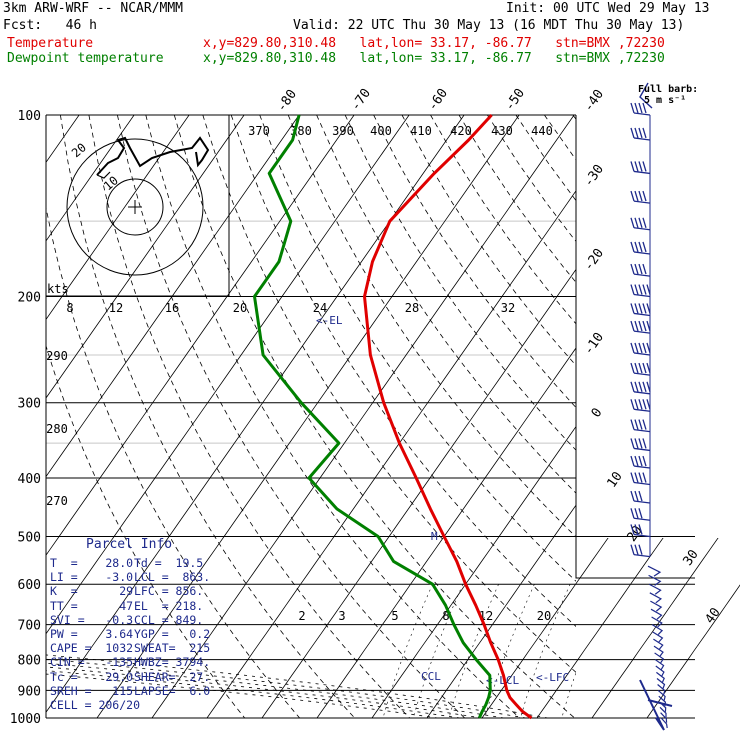 This screenshot has height=740, width=740. I want to click on frame-step, so click(635, 558).